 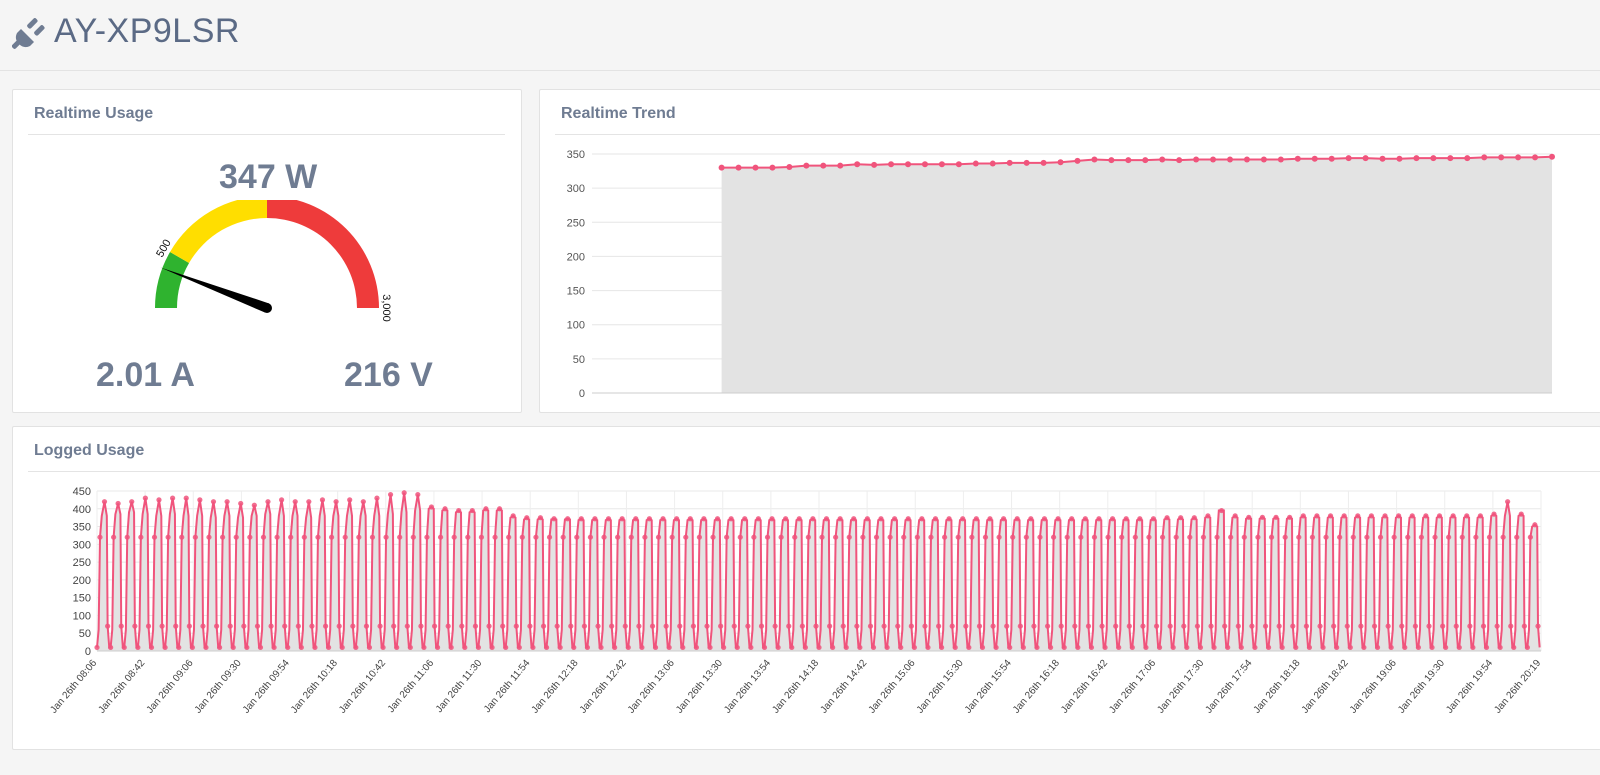 What do you see at coordinates (795, 687) in the screenshot?
I see `x-tick-label: Jan 26th 14:18` at bounding box center [795, 687].